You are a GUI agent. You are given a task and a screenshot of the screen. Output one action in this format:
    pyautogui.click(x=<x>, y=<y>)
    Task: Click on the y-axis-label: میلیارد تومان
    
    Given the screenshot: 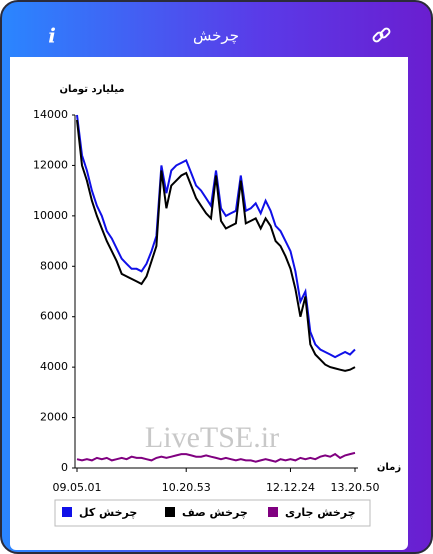 What is the action you would take?
    pyautogui.click(x=91, y=89)
    